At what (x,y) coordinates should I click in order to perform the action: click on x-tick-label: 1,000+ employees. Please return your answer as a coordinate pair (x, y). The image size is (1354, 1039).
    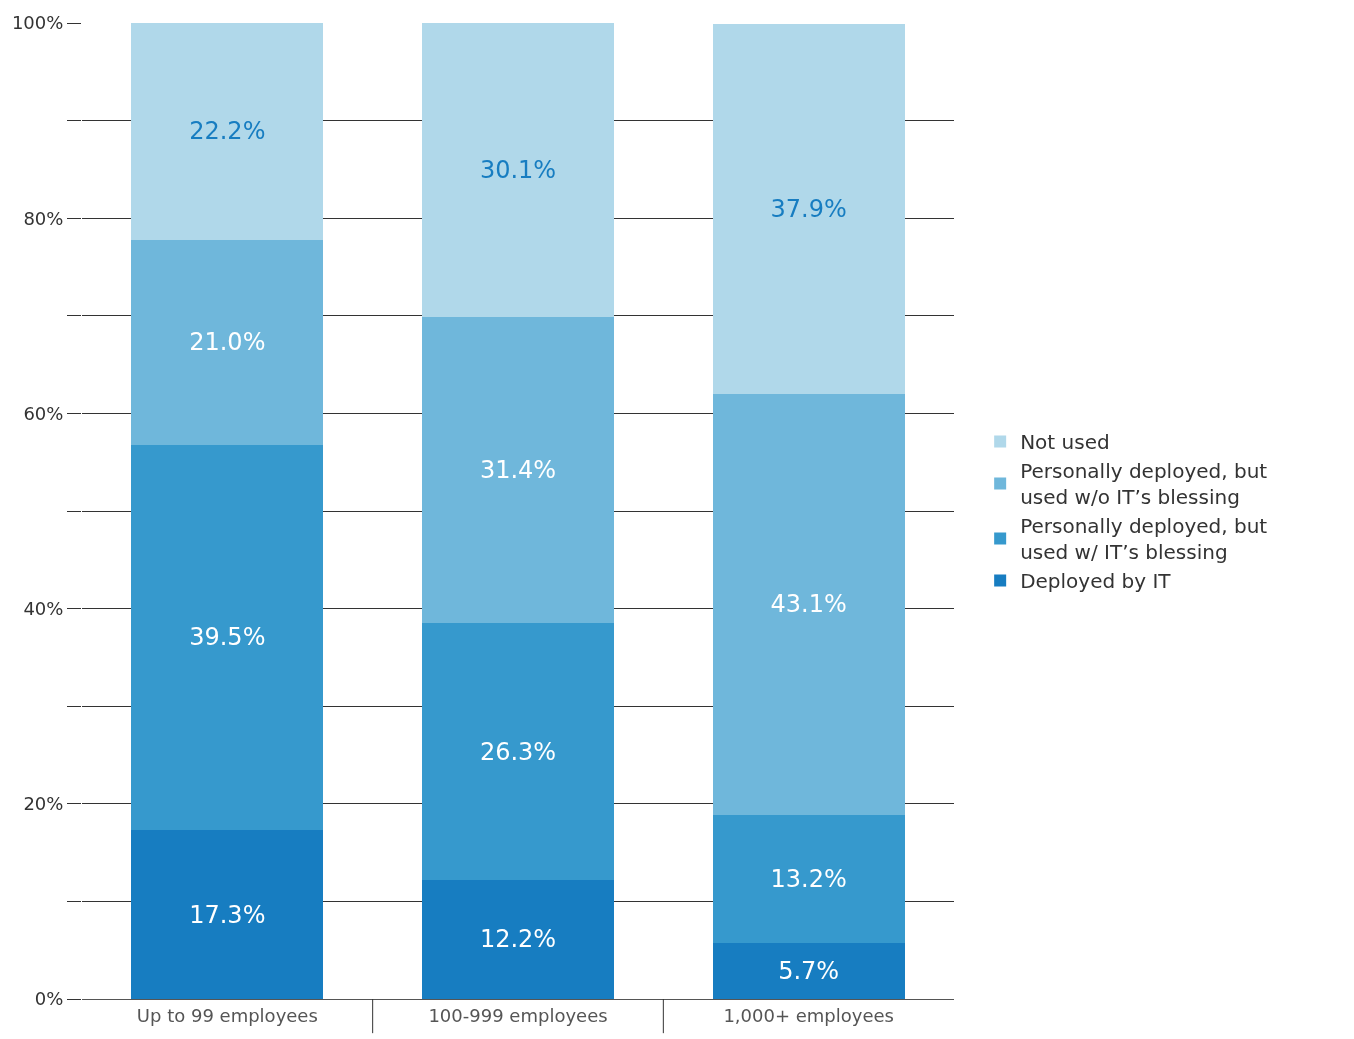
    Looking at the image, I should click on (808, 1015).